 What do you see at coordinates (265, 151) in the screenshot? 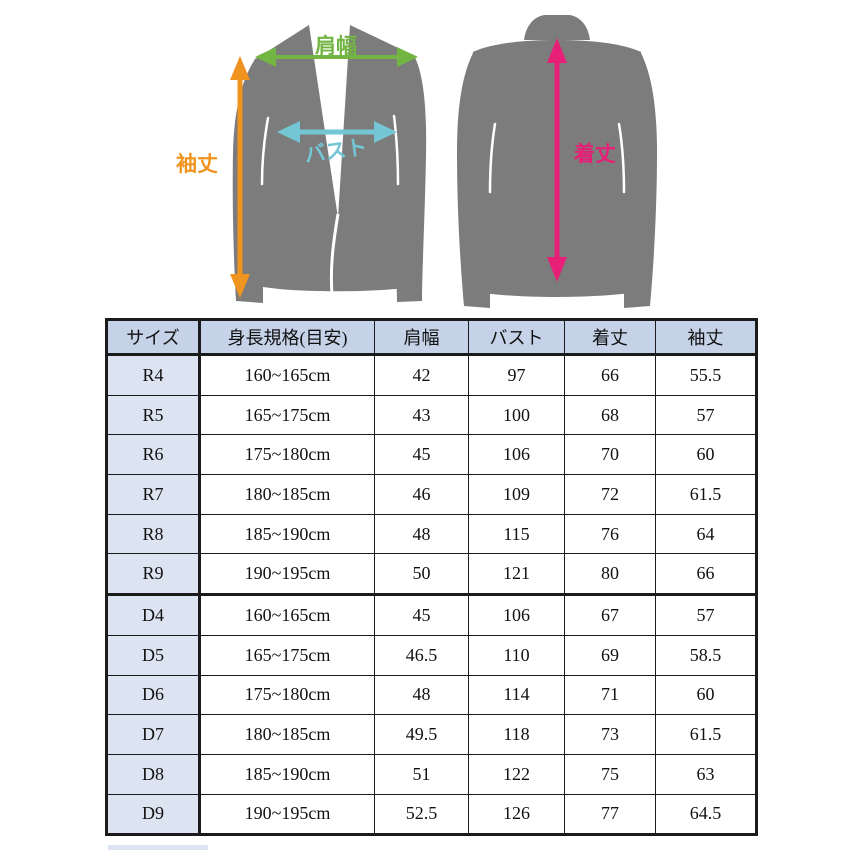
I see `front-jacket-left-underarm-notch` at bounding box center [265, 151].